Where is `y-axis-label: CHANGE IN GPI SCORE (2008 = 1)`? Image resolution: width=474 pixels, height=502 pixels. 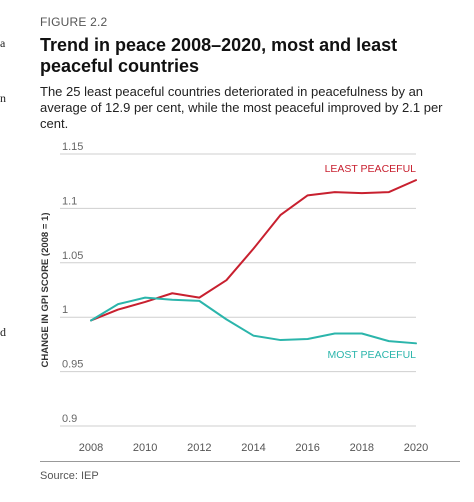
y-axis-label: CHANGE IN GPI SCORE (2008 = 1) is located at coordinates (45, 290).